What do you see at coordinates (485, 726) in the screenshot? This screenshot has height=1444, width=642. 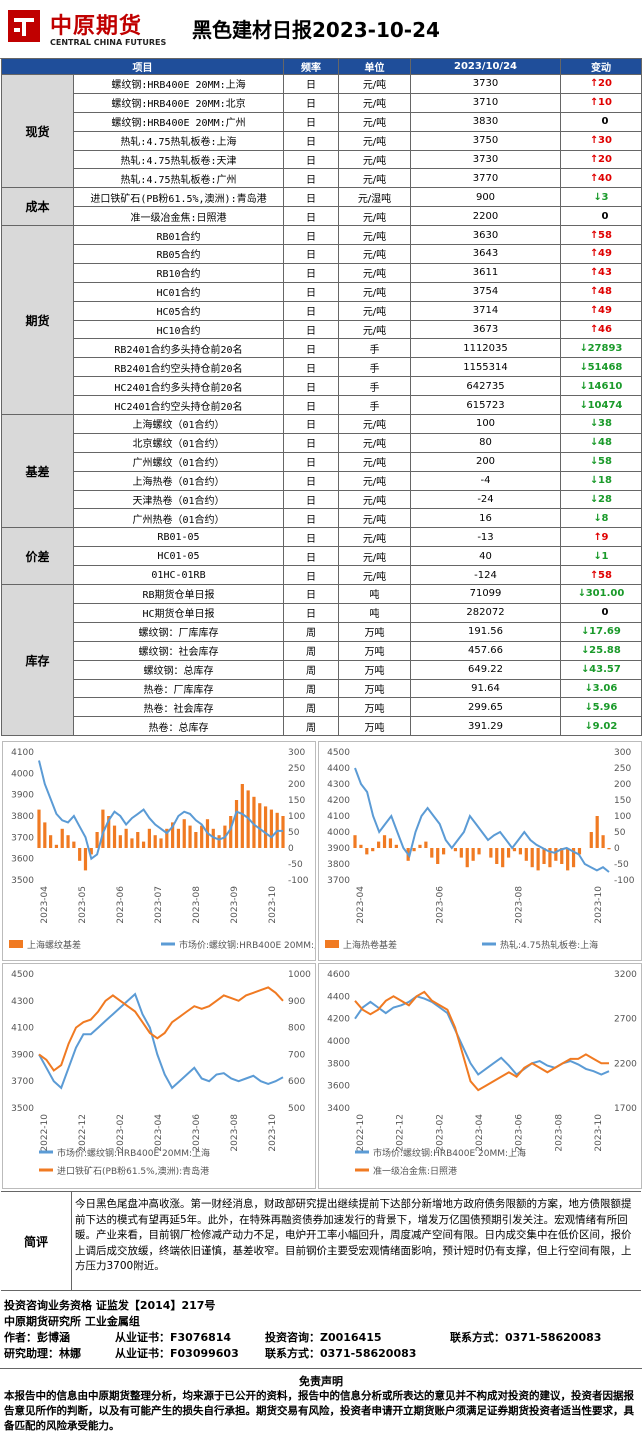 I see `value-cell: 391.29` at bounding box center [485, 726].